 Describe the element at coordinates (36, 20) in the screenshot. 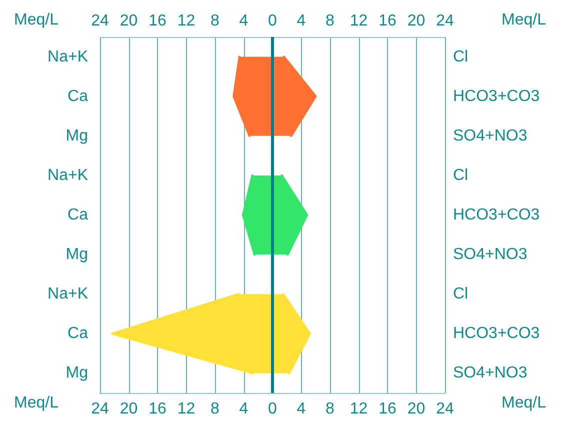

I see `x2-axis-title: Meq/L` at that location.